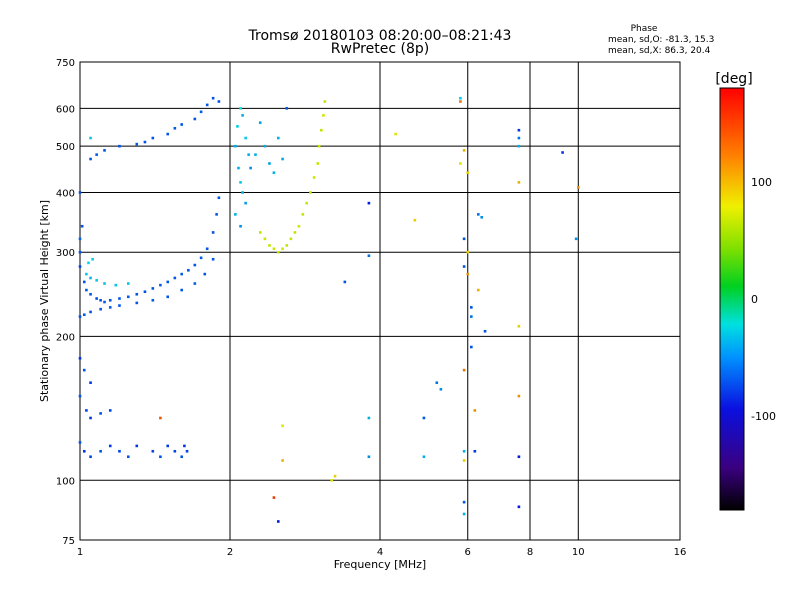 This screenshot has width=800, height=600. Describe the element at coordinates (468, 552) in the screenshot. I see `x-tick-label: 6` at that location.